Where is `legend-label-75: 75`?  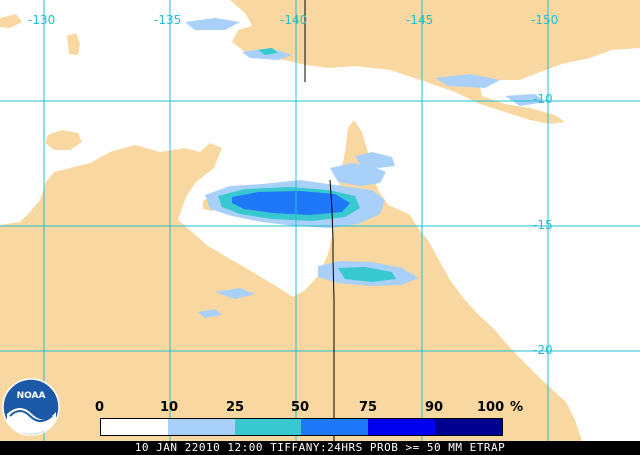
legend-label-75: 75 is located at coordinates (368, 407).